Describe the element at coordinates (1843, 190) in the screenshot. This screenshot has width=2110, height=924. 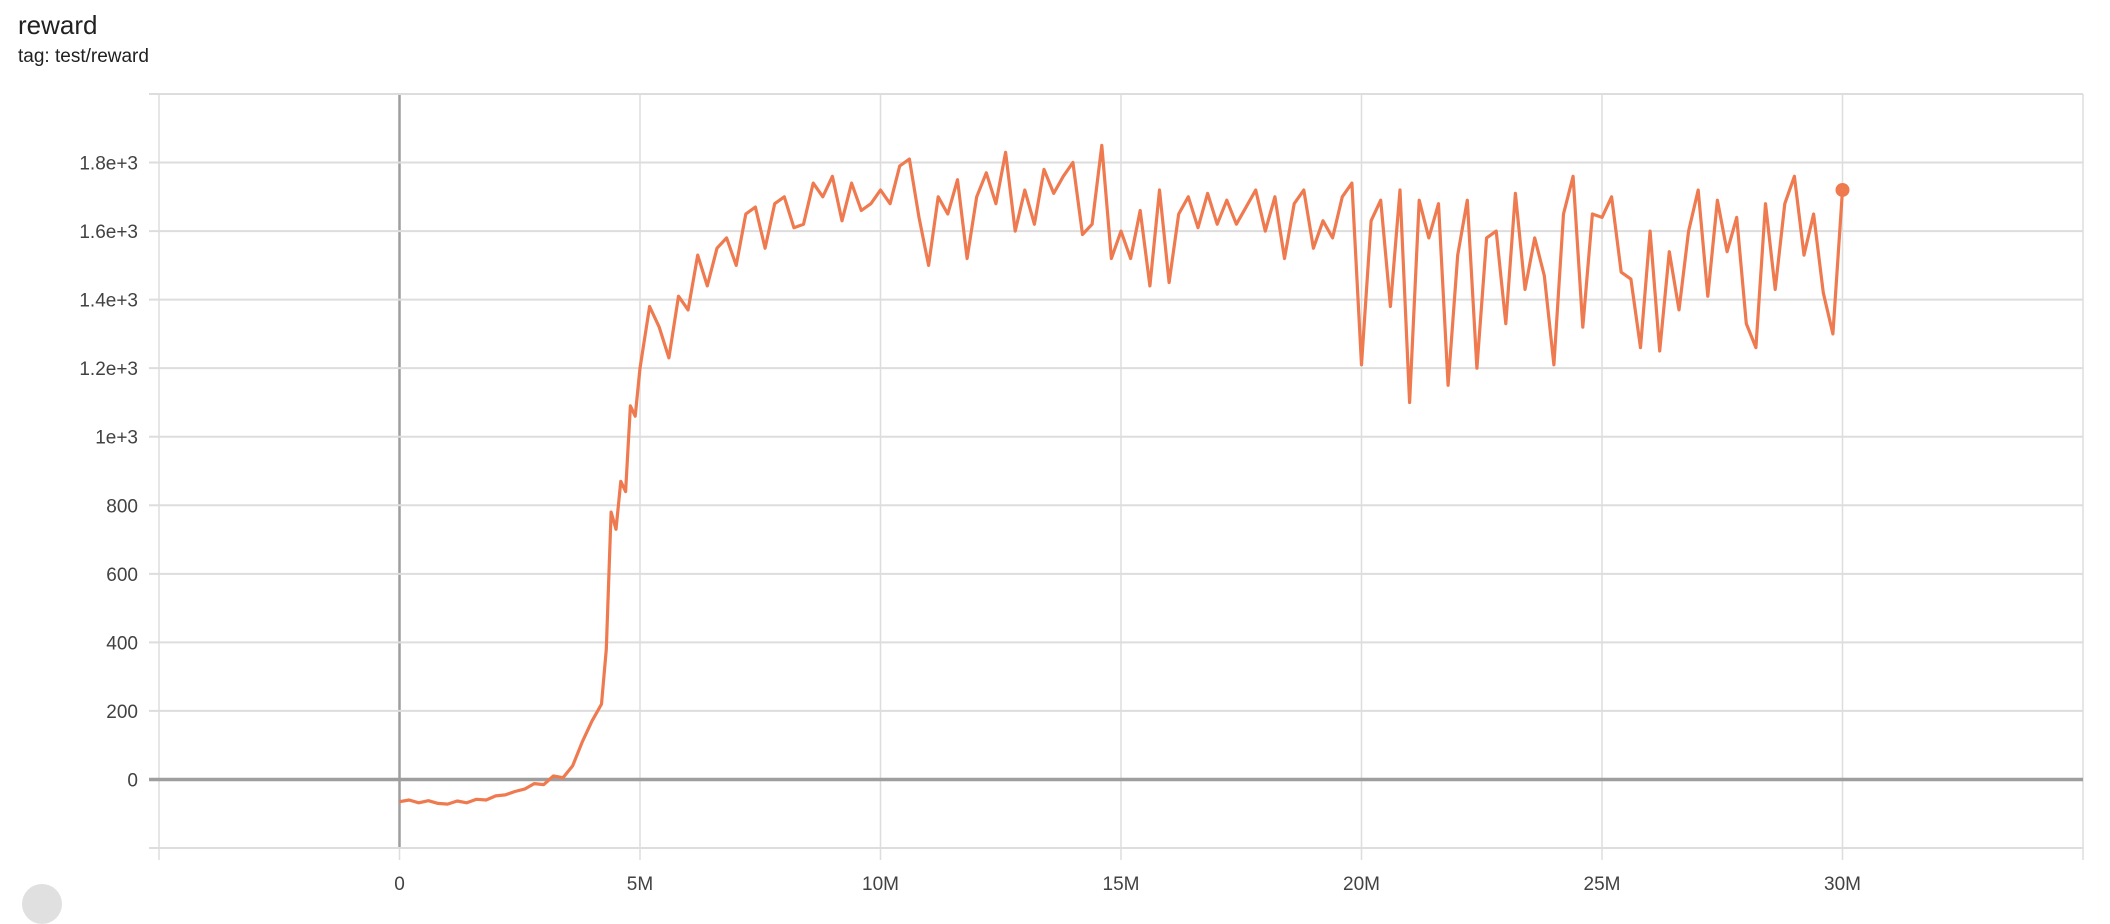
I see `last-point-marker` at that location.